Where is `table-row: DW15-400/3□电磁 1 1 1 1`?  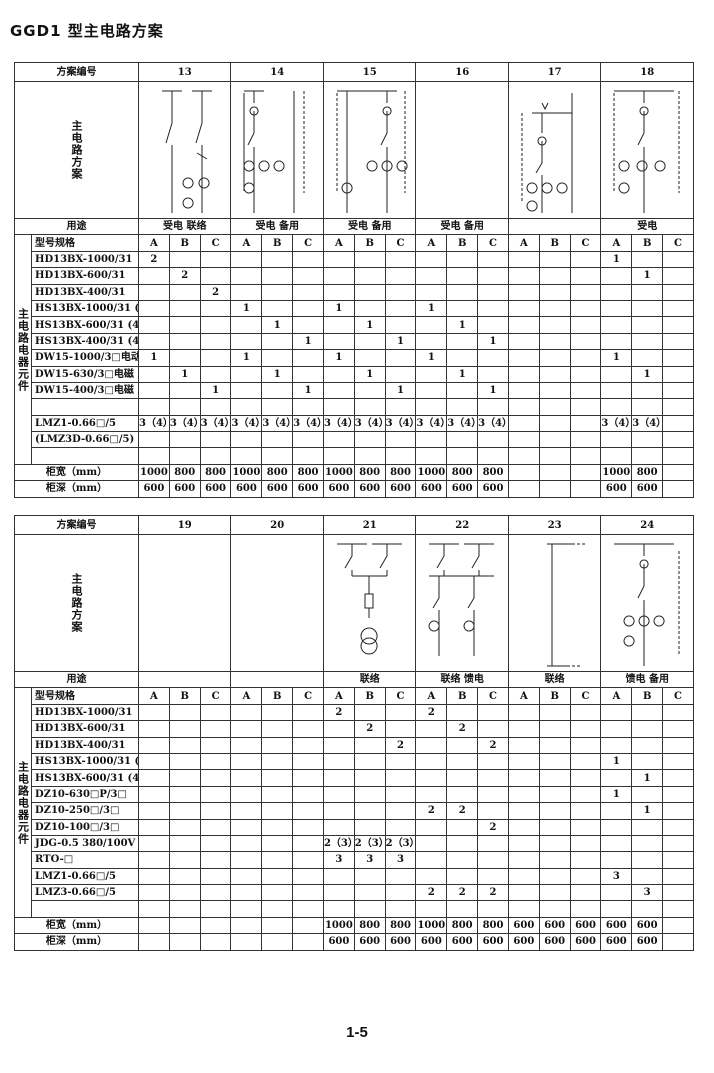
table-row: DW15-400/3□电磁 1 1 1 1 is located at coordinates (354, 390).